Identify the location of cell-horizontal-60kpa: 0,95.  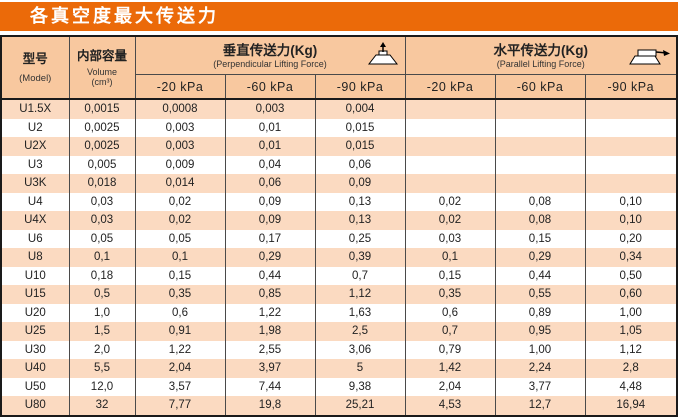
(540, 331).